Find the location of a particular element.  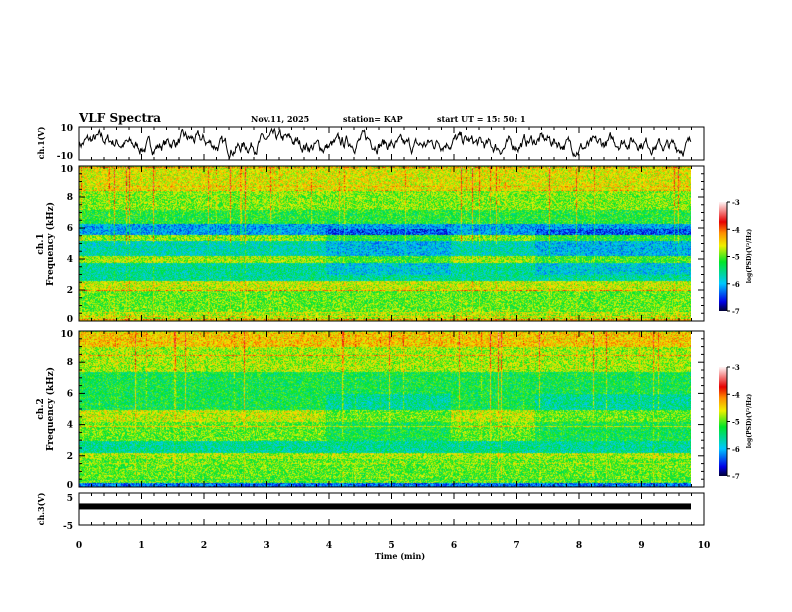

date-label: Nov.11, 2025 is located at coordinates (280, 119).